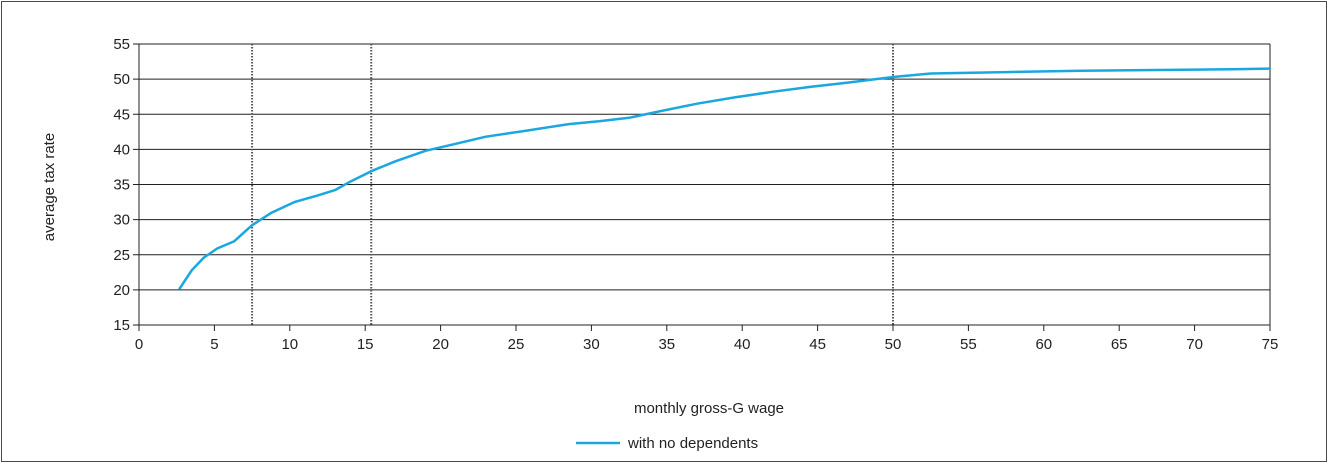  What do you see at coordinates (516, 344) in the screenshot?
I see `x-tick-label: 25` at bounding box center [516, 344].